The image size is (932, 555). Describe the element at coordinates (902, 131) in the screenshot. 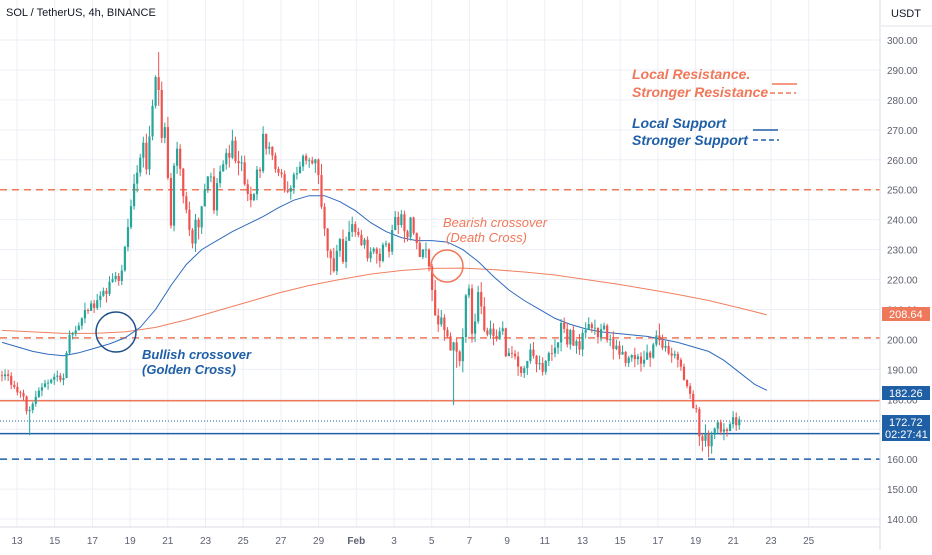

I see `y-tick-label: 270.00` at that location.